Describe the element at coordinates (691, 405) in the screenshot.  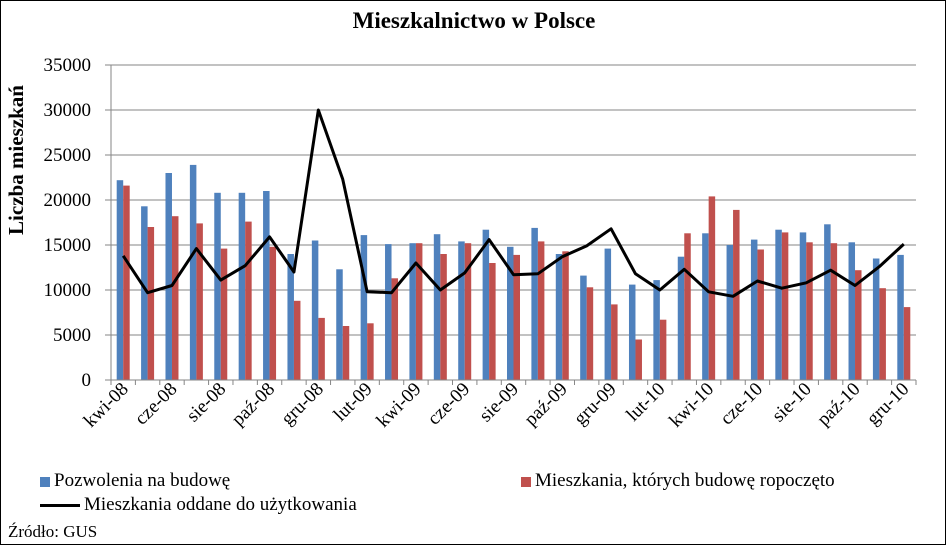
I see `x-tick-label: kwi-10` at that location.